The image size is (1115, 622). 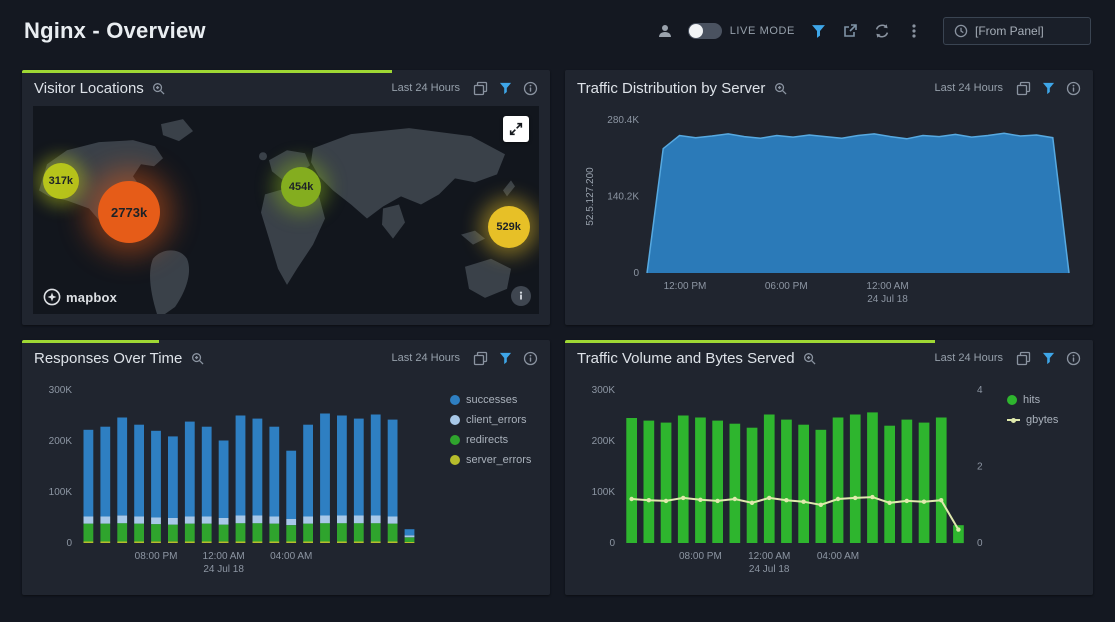 I want to click on map-bubble-529k: 529k, so click(x=508, y=226).